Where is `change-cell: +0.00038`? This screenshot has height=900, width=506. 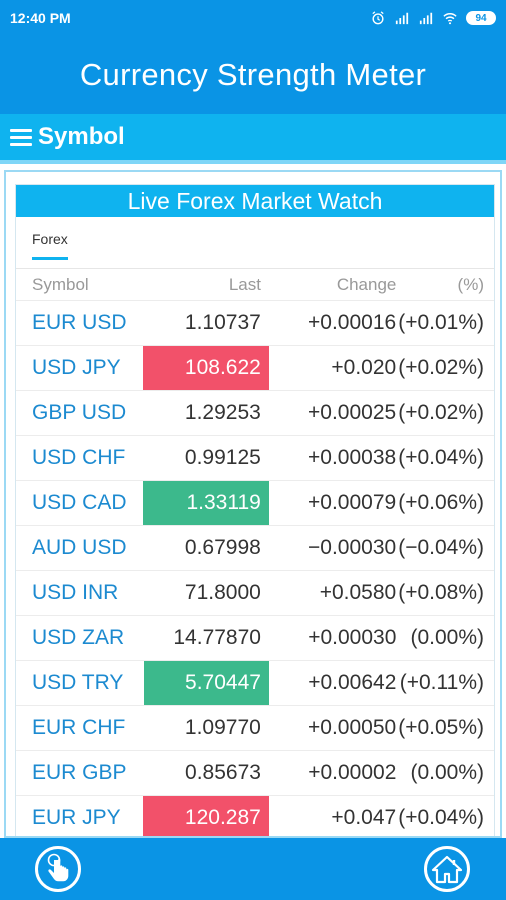
change-cell: +0.00038 is located at coordinates (352, 457).